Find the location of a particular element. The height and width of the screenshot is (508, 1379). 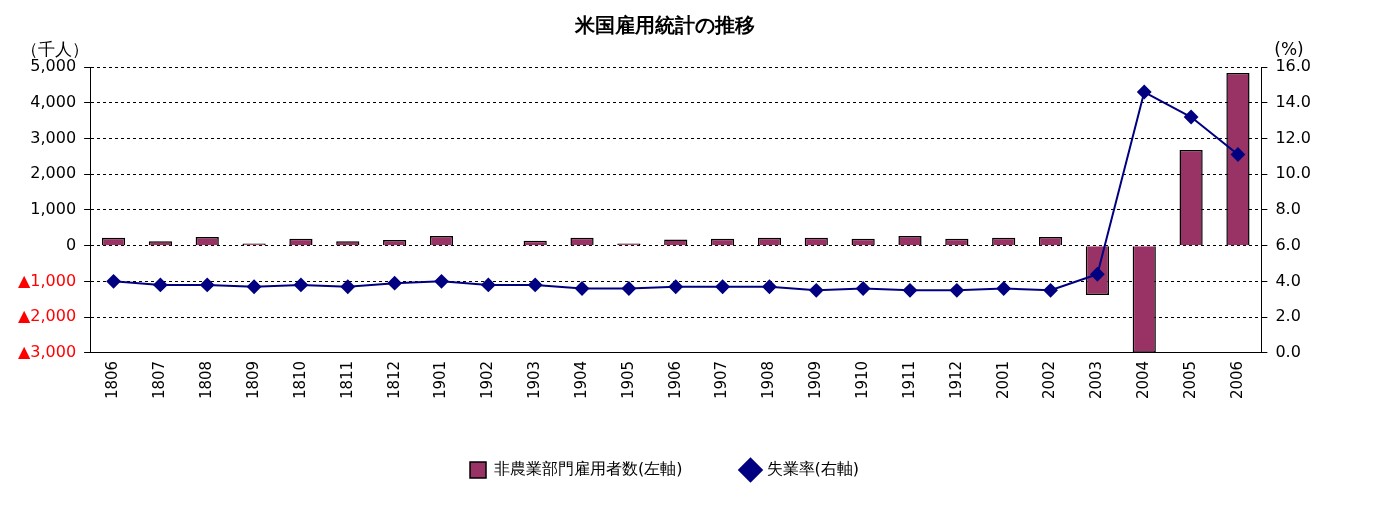

y2-tick-label: 14.0 is located at coordinates (1293, 101).